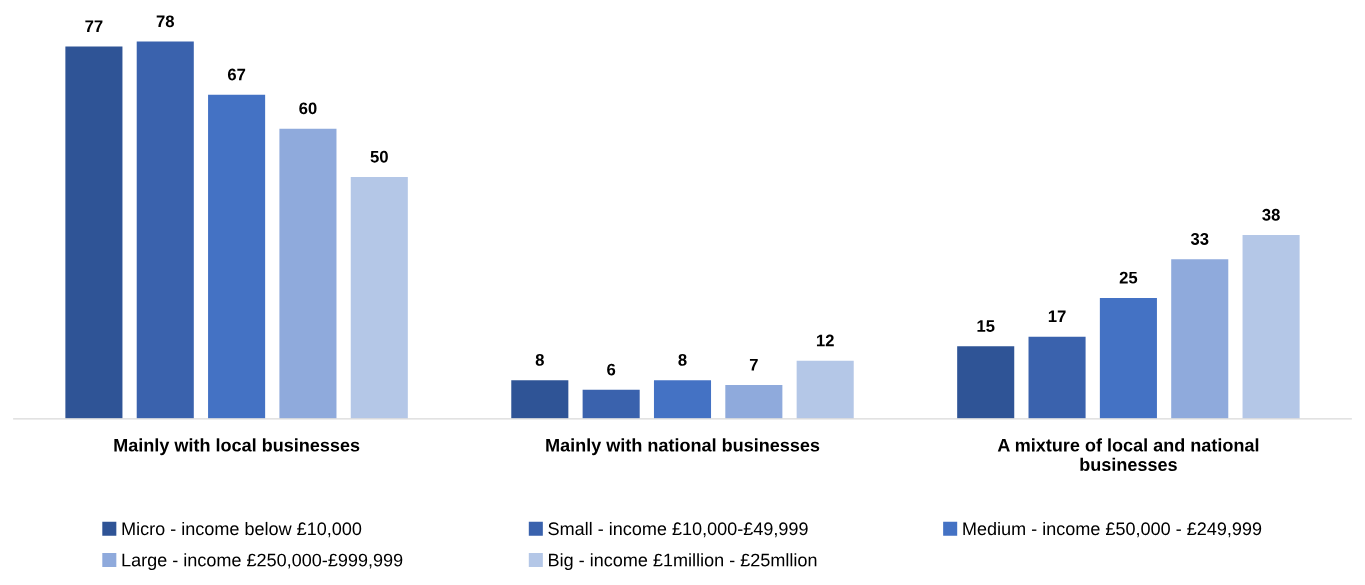  I want to click on x-tick-label: Mainly with local businesses, so click(237, 447).